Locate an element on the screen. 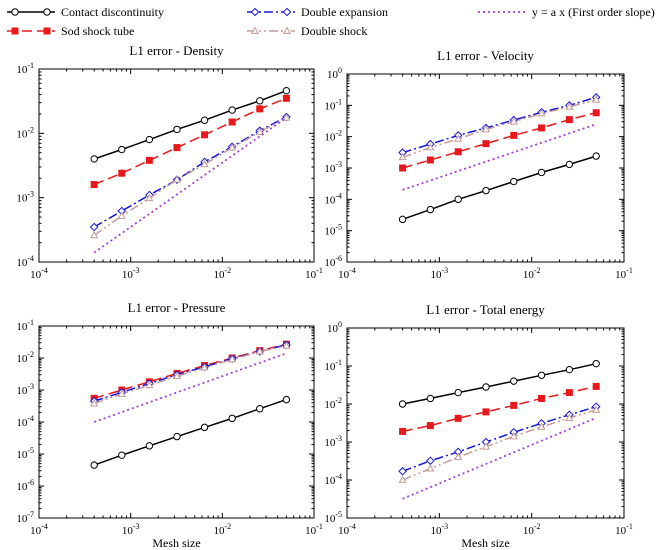 This screenshot has height=550, width=666. series-line-slope is located at coordinates (190, 387).